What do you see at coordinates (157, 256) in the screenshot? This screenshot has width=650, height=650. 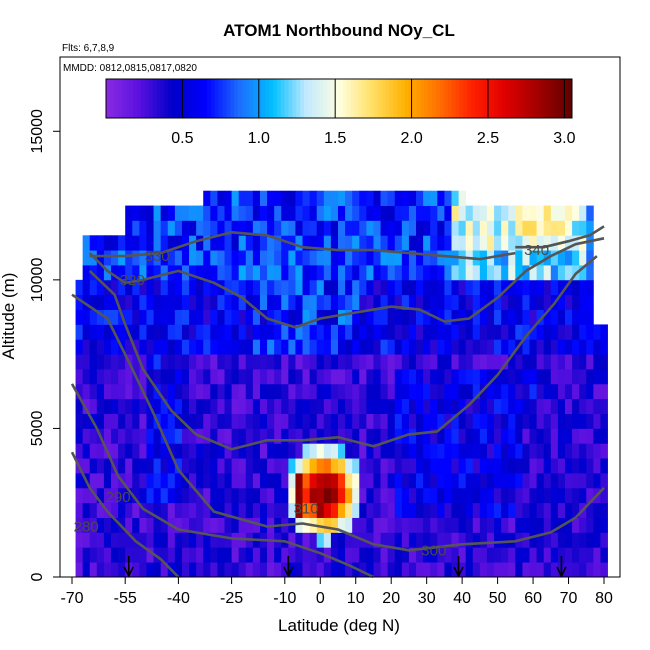 I see `contour-label-330: 330` at bounding box center [157, 256].